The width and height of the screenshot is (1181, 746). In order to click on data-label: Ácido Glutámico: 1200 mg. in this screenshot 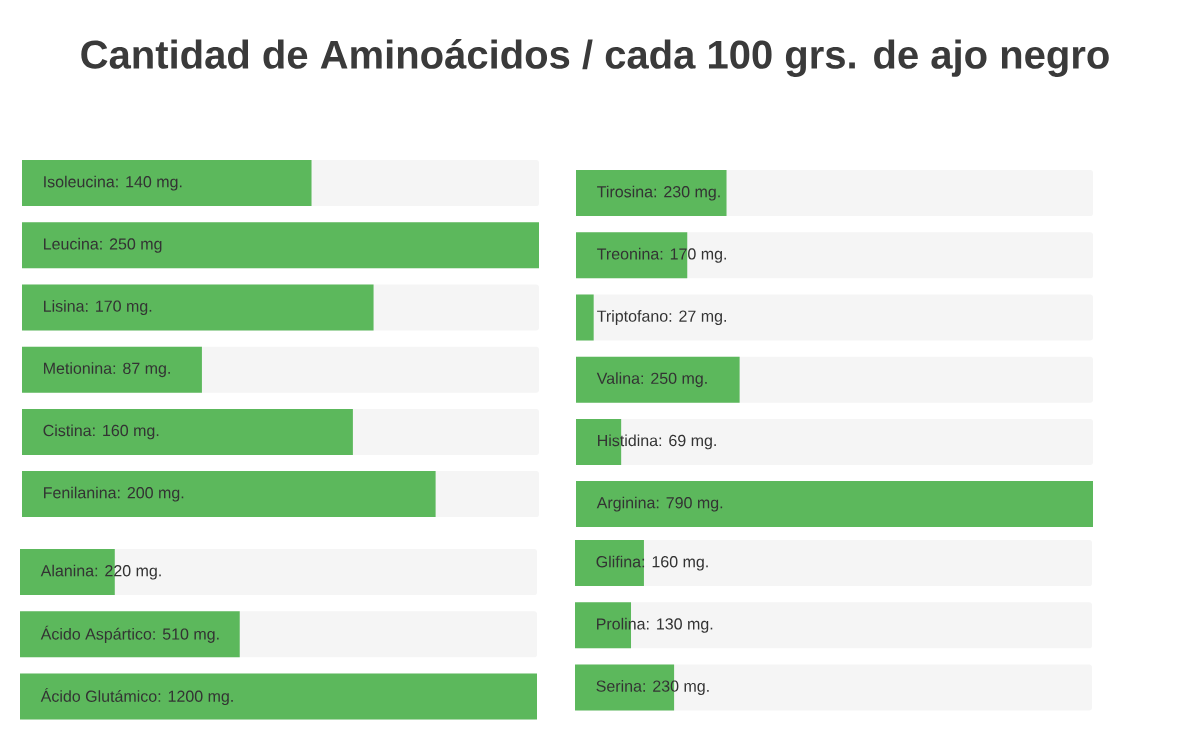, I will do `click(136, 696)`.